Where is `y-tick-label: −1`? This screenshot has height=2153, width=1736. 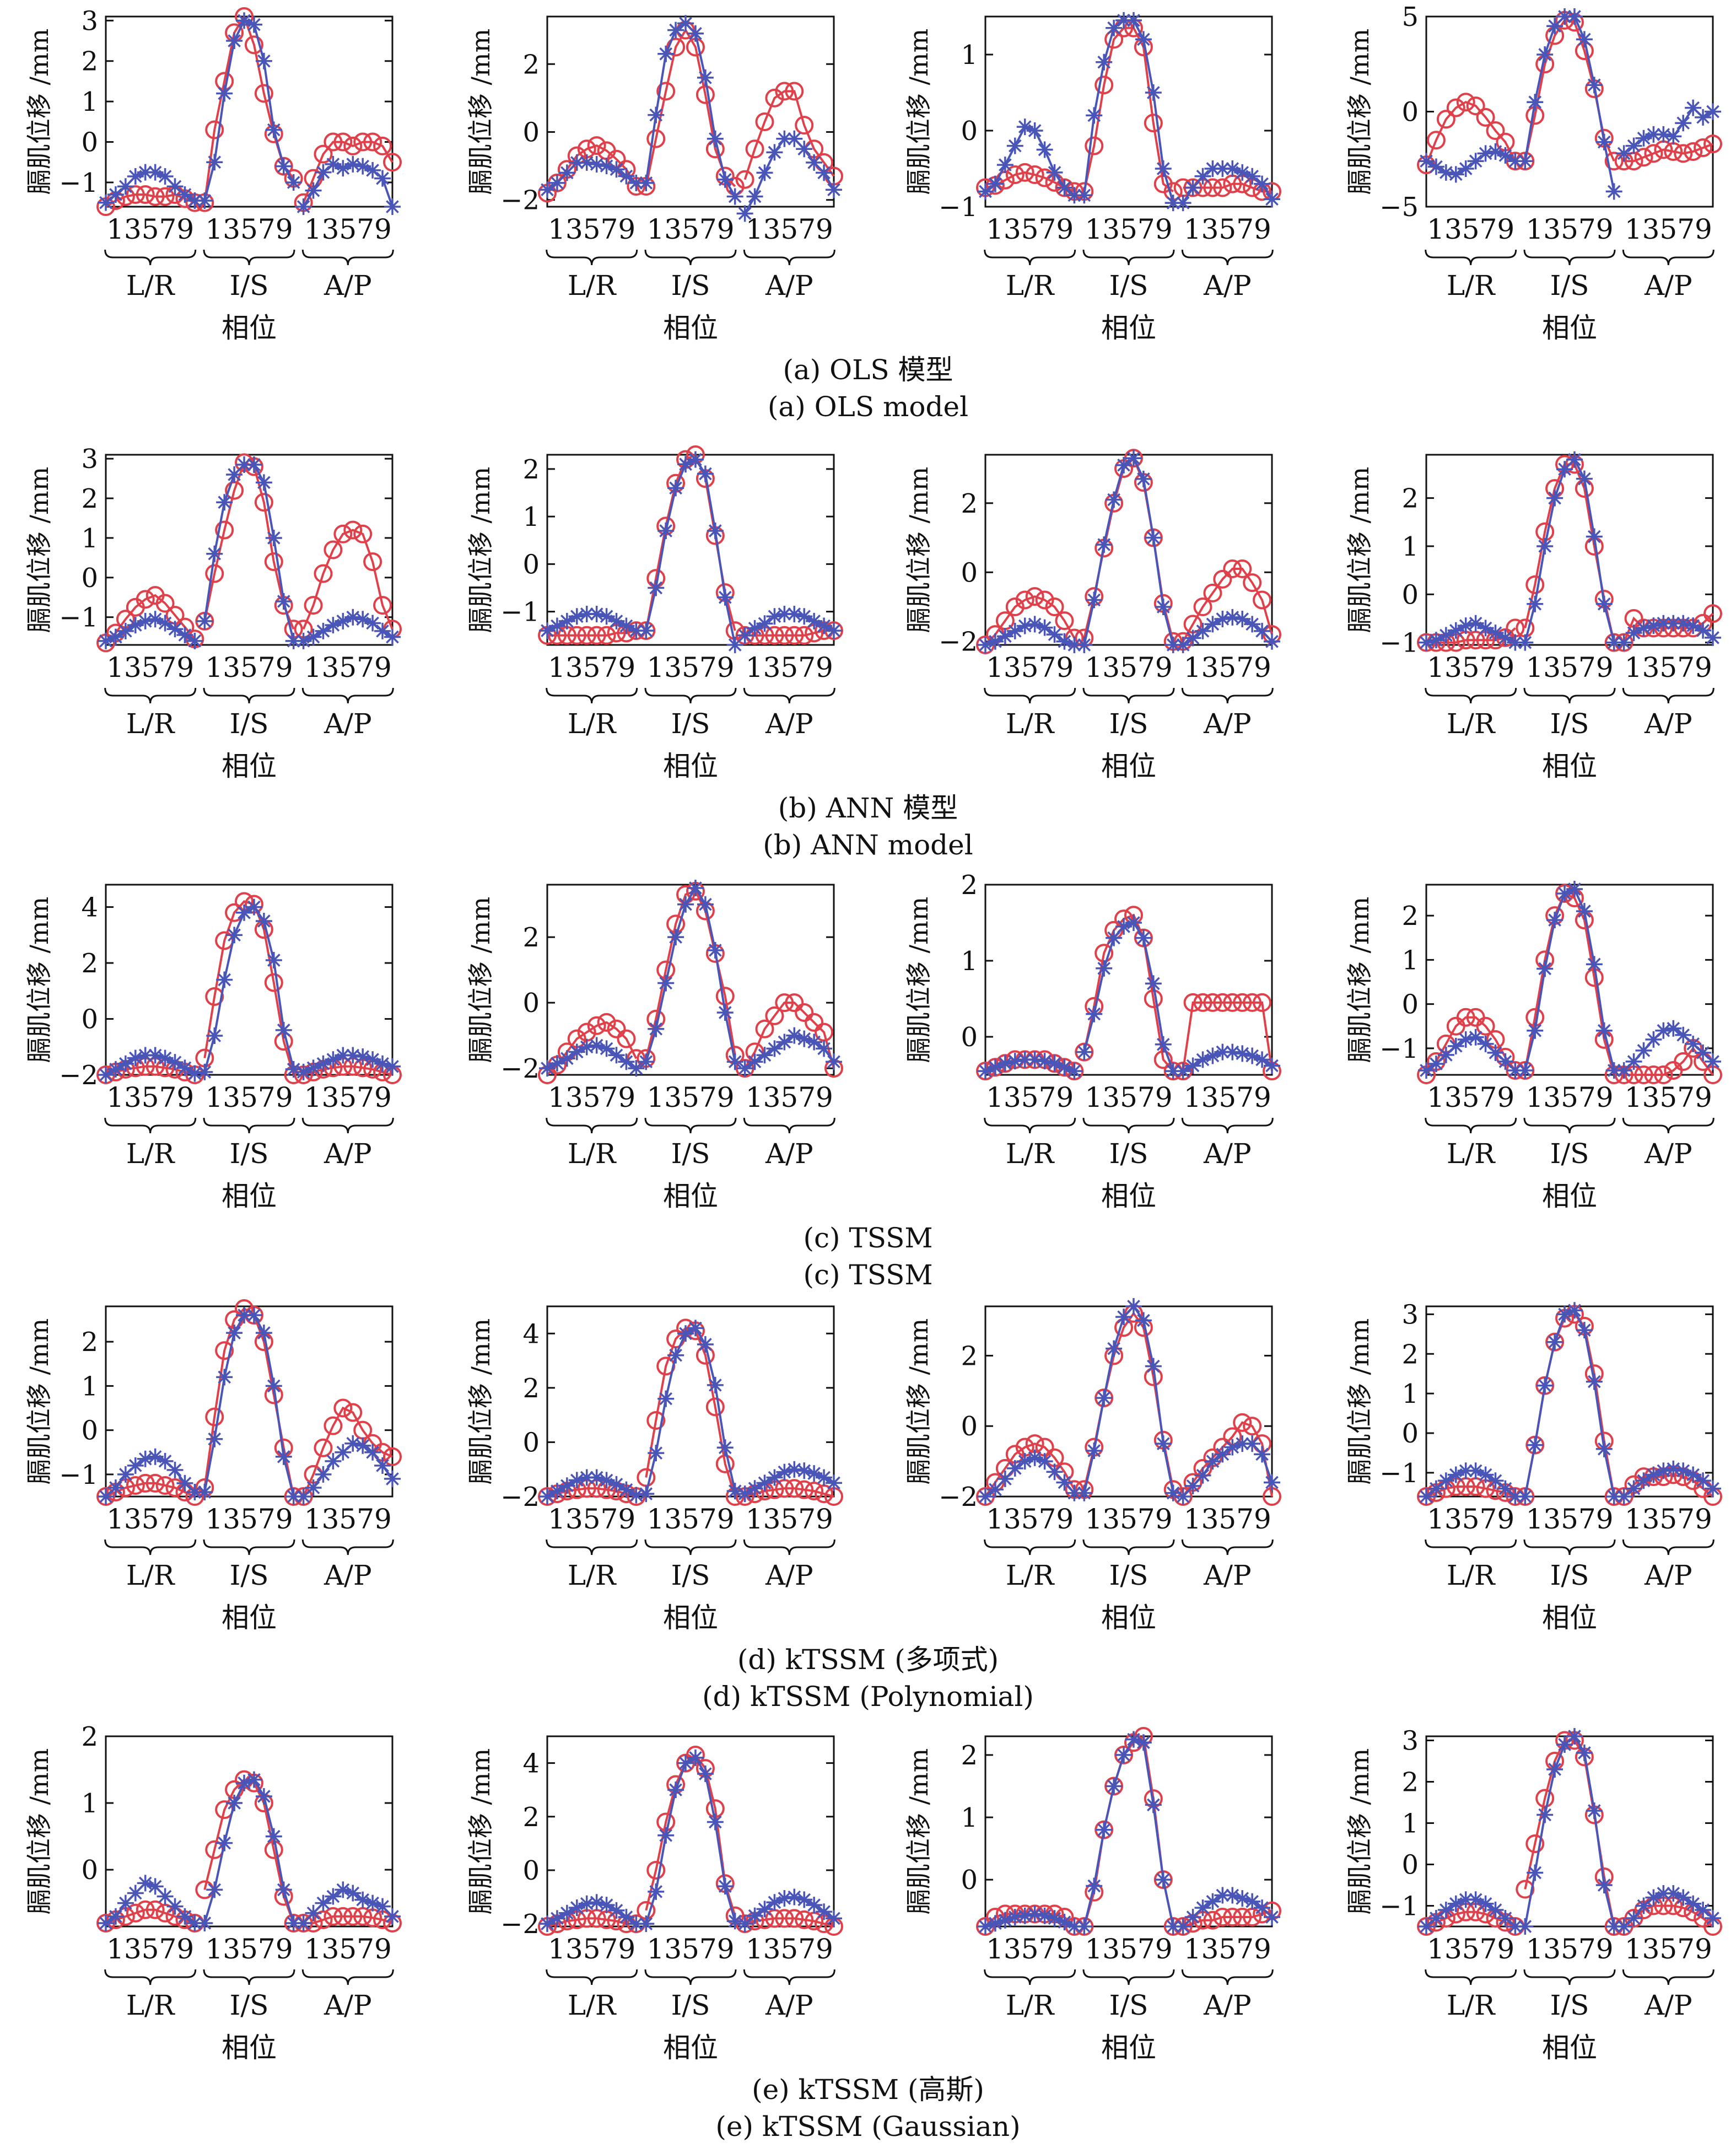
y-tick-label: −1 is located at coordinates (78, 1475).